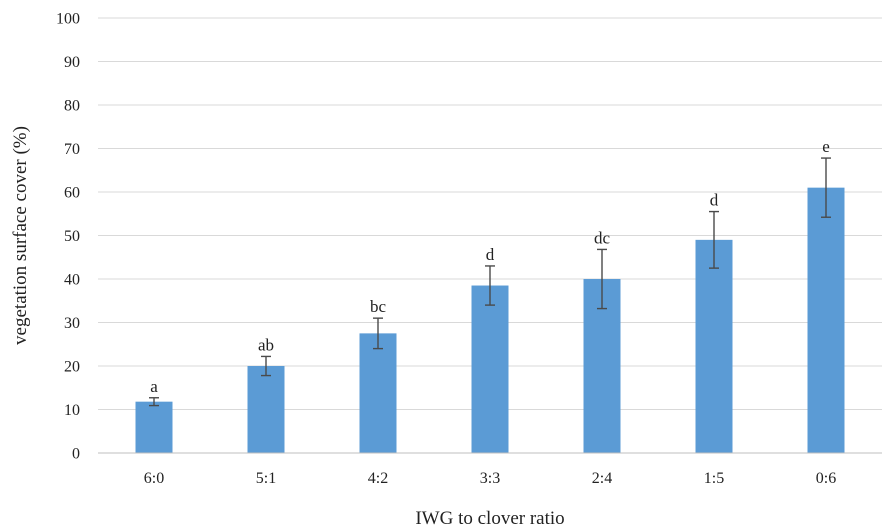 The height and width of the screenshot is (531, 893). I want to click on x-tick-label: 2:4, so click(602, 478).